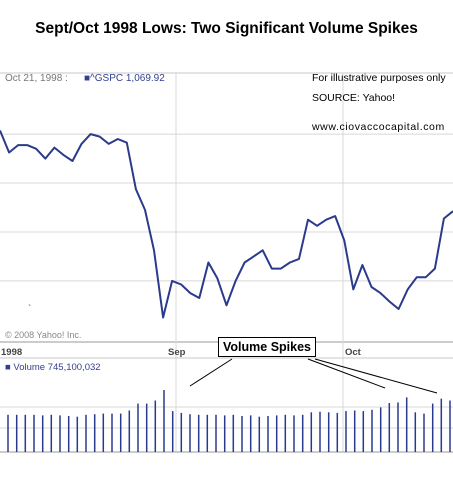 The width and height of the screenshot is (453, 477). I want to click on source-note: SOURCE: Yahoo!, so click(354, 98).